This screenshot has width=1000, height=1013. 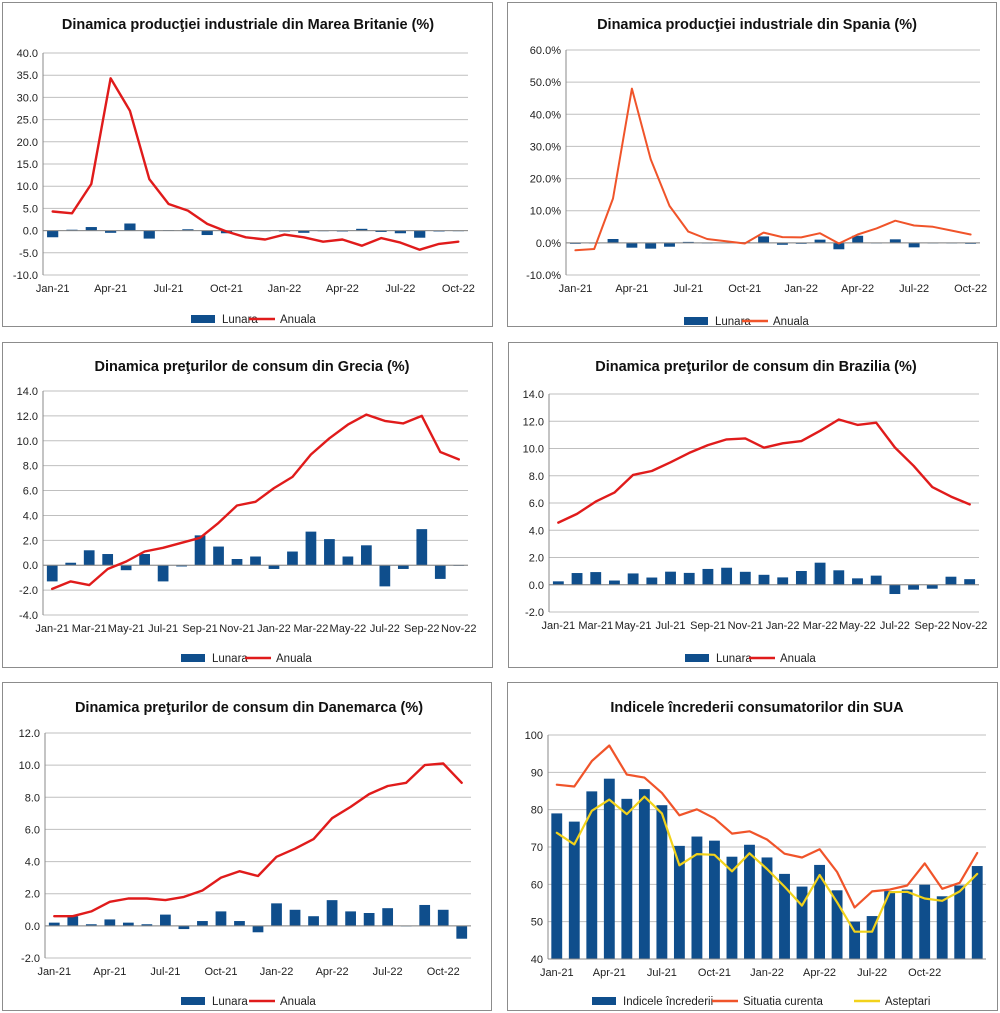 I want to click on y-tick-label: 4.0, so click(x=30, y=516).